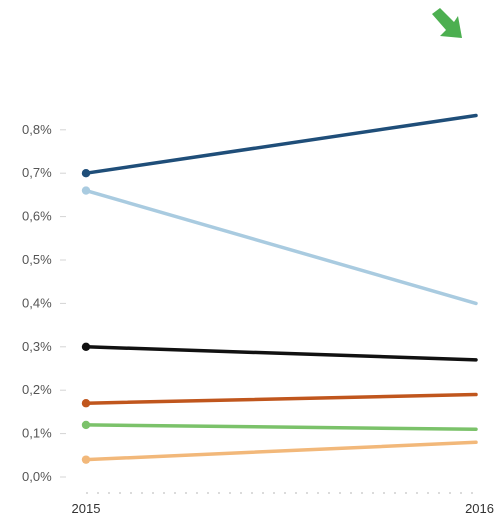  Describe the element at coordinates (479, 508) in the screenshot. I see `x-tick-label: 2016` at that location.